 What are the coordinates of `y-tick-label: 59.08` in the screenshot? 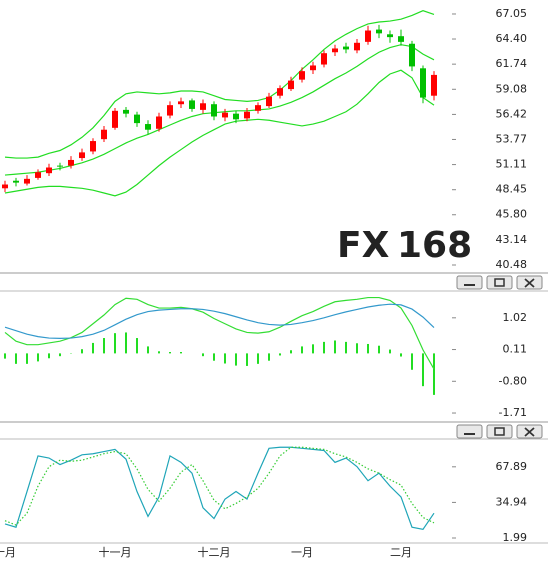 It's located at (512, 88).